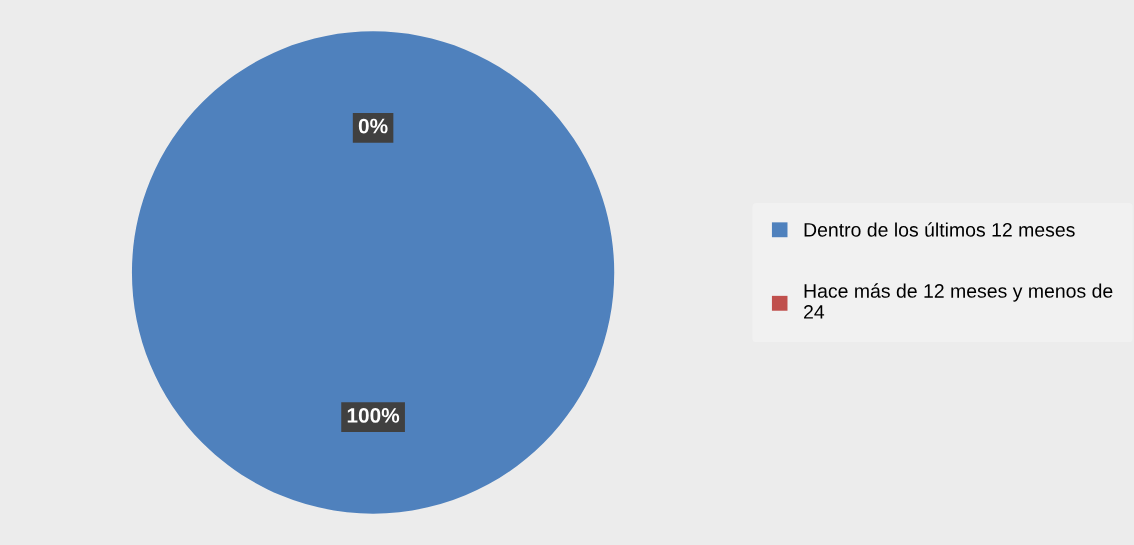 The width and height of the screenshot is (1134, 545). I want to click on text: 0%, so click(373, 126).